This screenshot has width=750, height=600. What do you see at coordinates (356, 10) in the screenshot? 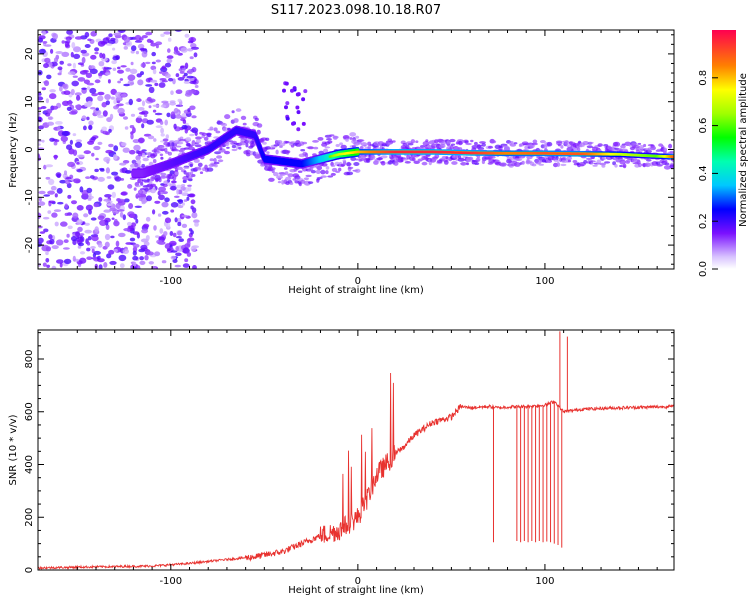
I see `figure-title: S117.2023.098.10.18.R07` at bounding box center [356, 10].